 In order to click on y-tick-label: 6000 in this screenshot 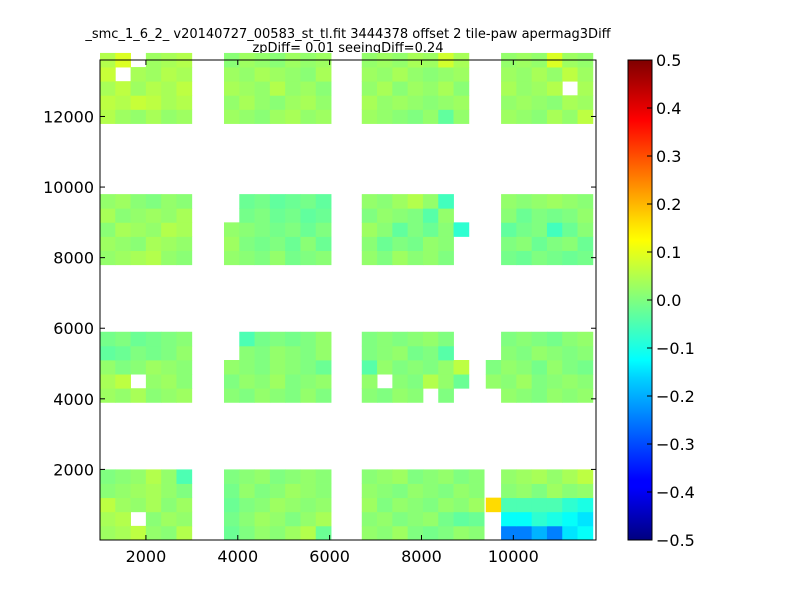, I will do `click(73, 328)`.